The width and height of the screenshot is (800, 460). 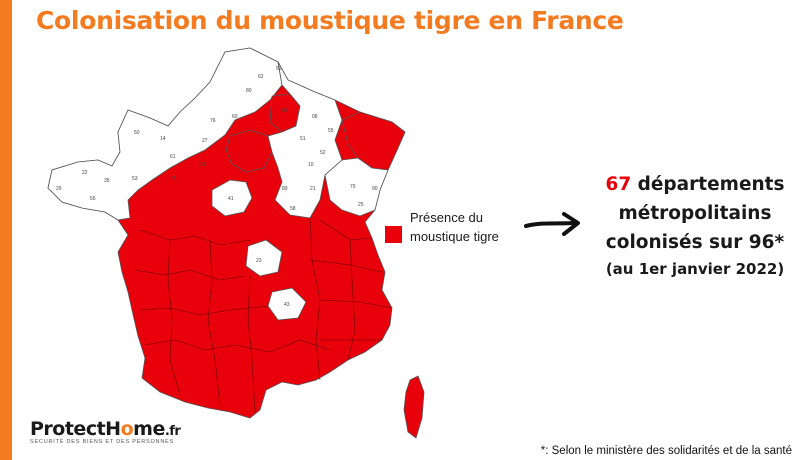 I want to click on svg-text: 27, so click(x=205, y=141).